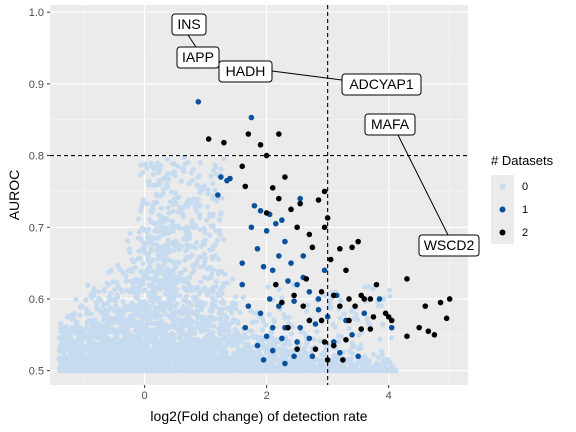  I want to click on legend-label: 2, so click(525, 233).